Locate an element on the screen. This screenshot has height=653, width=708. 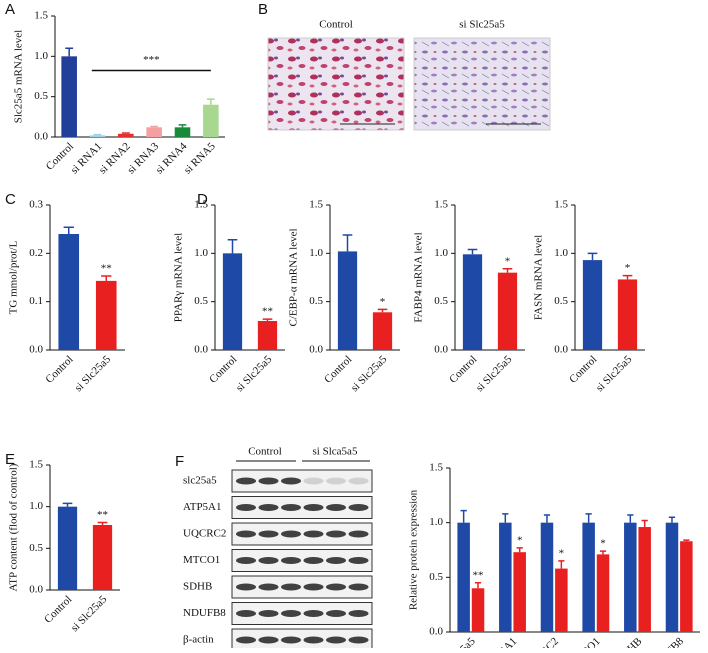
x-tick-label: si RNA5 is located at coordinates (200, 158).